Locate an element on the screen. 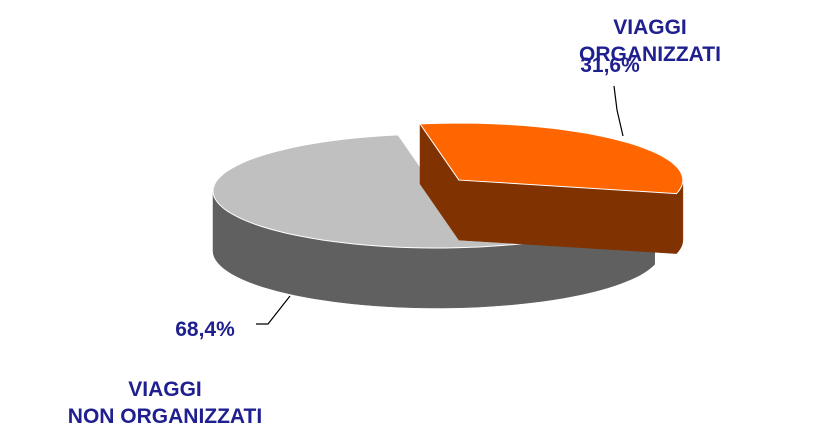 The image size is (837, 439). value-label: 68,4% is located at coordinates (205, 329).